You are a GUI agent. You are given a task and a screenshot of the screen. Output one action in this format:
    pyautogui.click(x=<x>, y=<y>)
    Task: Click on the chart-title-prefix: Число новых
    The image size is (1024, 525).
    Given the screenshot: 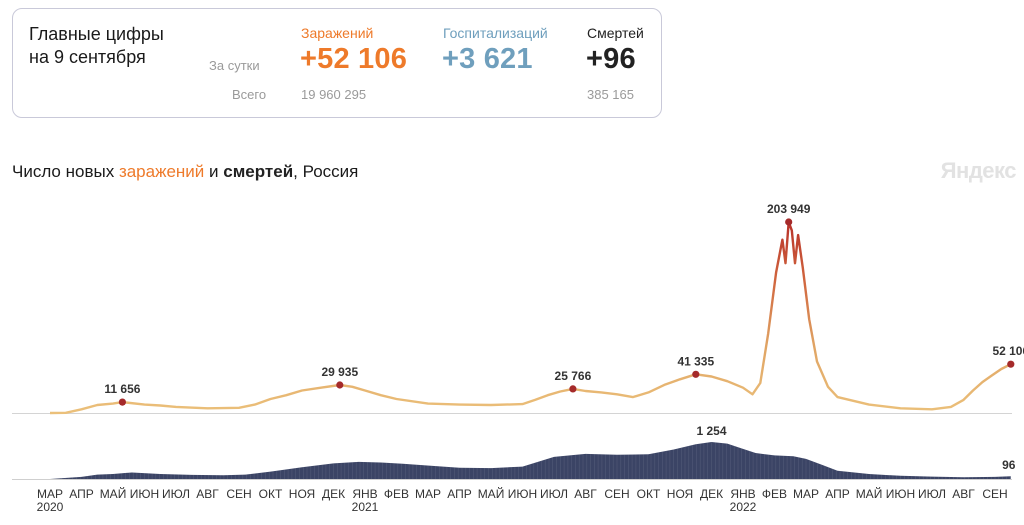 What is the action you would take?
    pyautogui.click(x=65, y=171)
    